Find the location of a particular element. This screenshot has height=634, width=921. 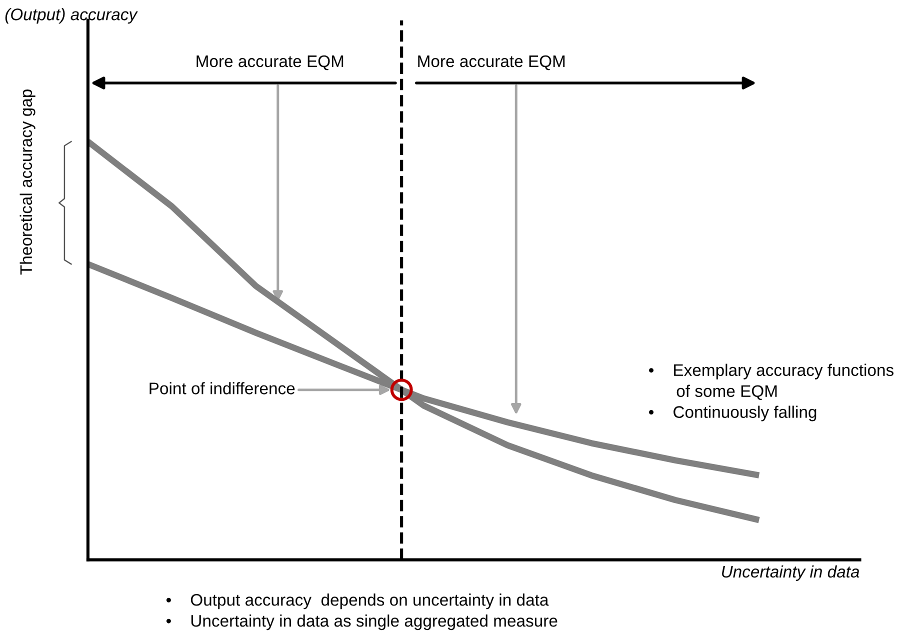

annotation: • Exemplary accuracy functions of some EQM • Continuously falling is located at coordinates (771, 393).